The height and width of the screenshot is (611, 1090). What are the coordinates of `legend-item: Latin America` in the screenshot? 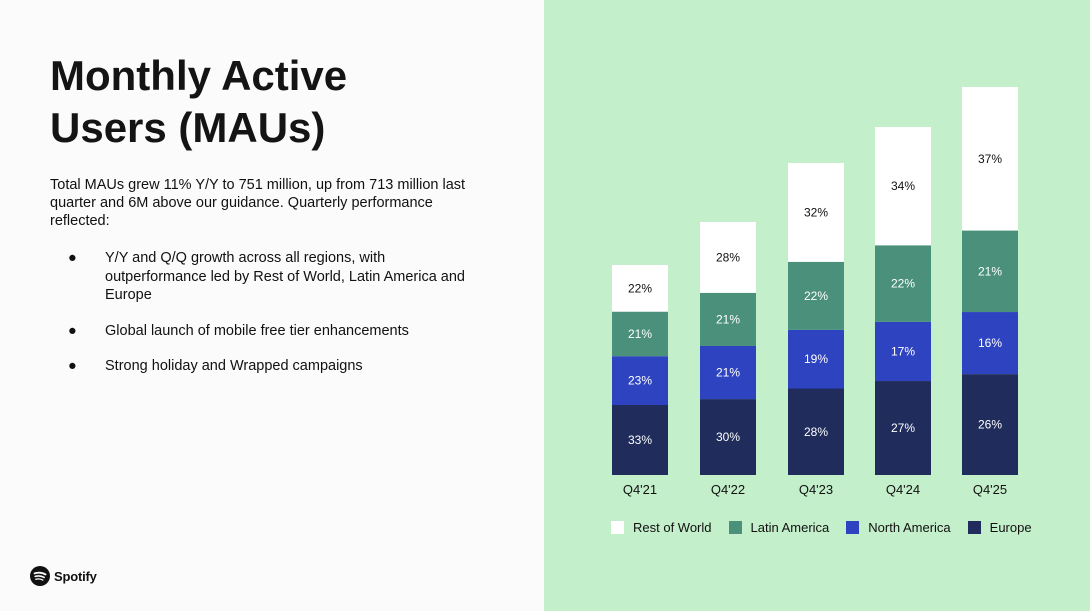 It's located at (779, 527).